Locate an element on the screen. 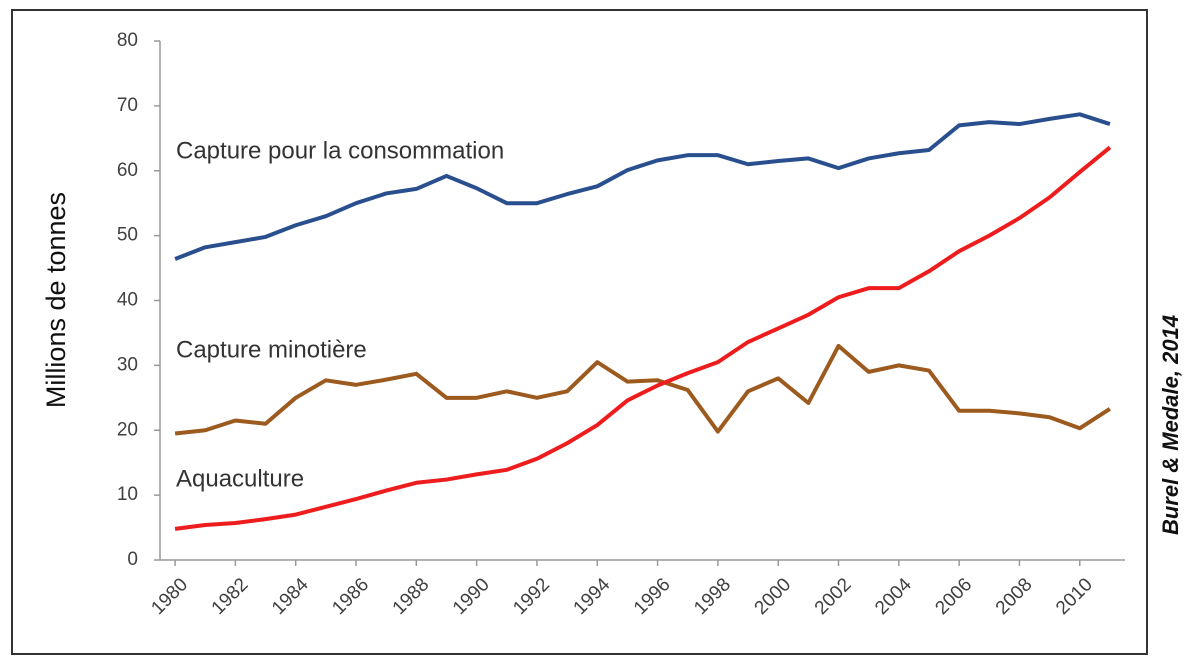  x-tick-label: 2008 is located at coordinates (1014, 596).